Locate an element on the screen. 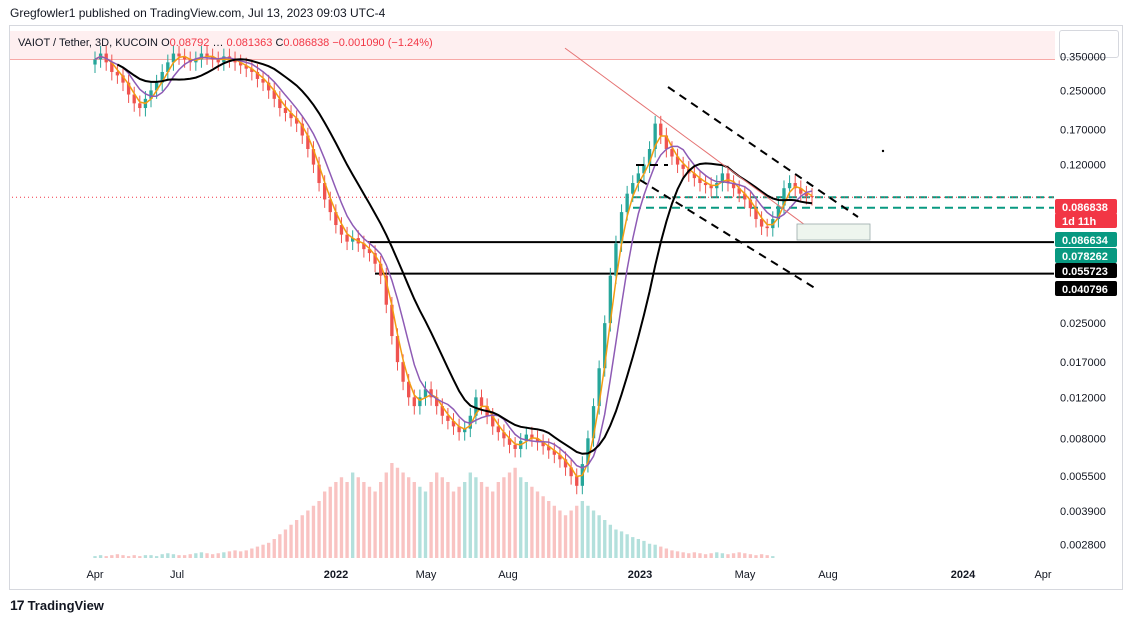 This screenshot has height=623, width=1131. price-label-text: 0.086634 is located at coordinates (1085, 241).